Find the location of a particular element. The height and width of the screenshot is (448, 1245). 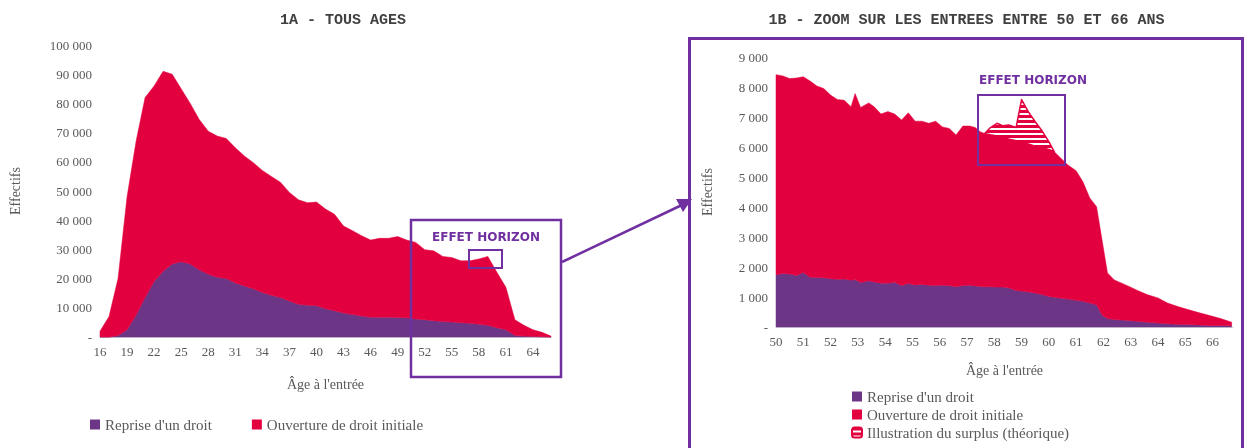

y-tick-label: 50 000 is located at coordinates (74, 191).